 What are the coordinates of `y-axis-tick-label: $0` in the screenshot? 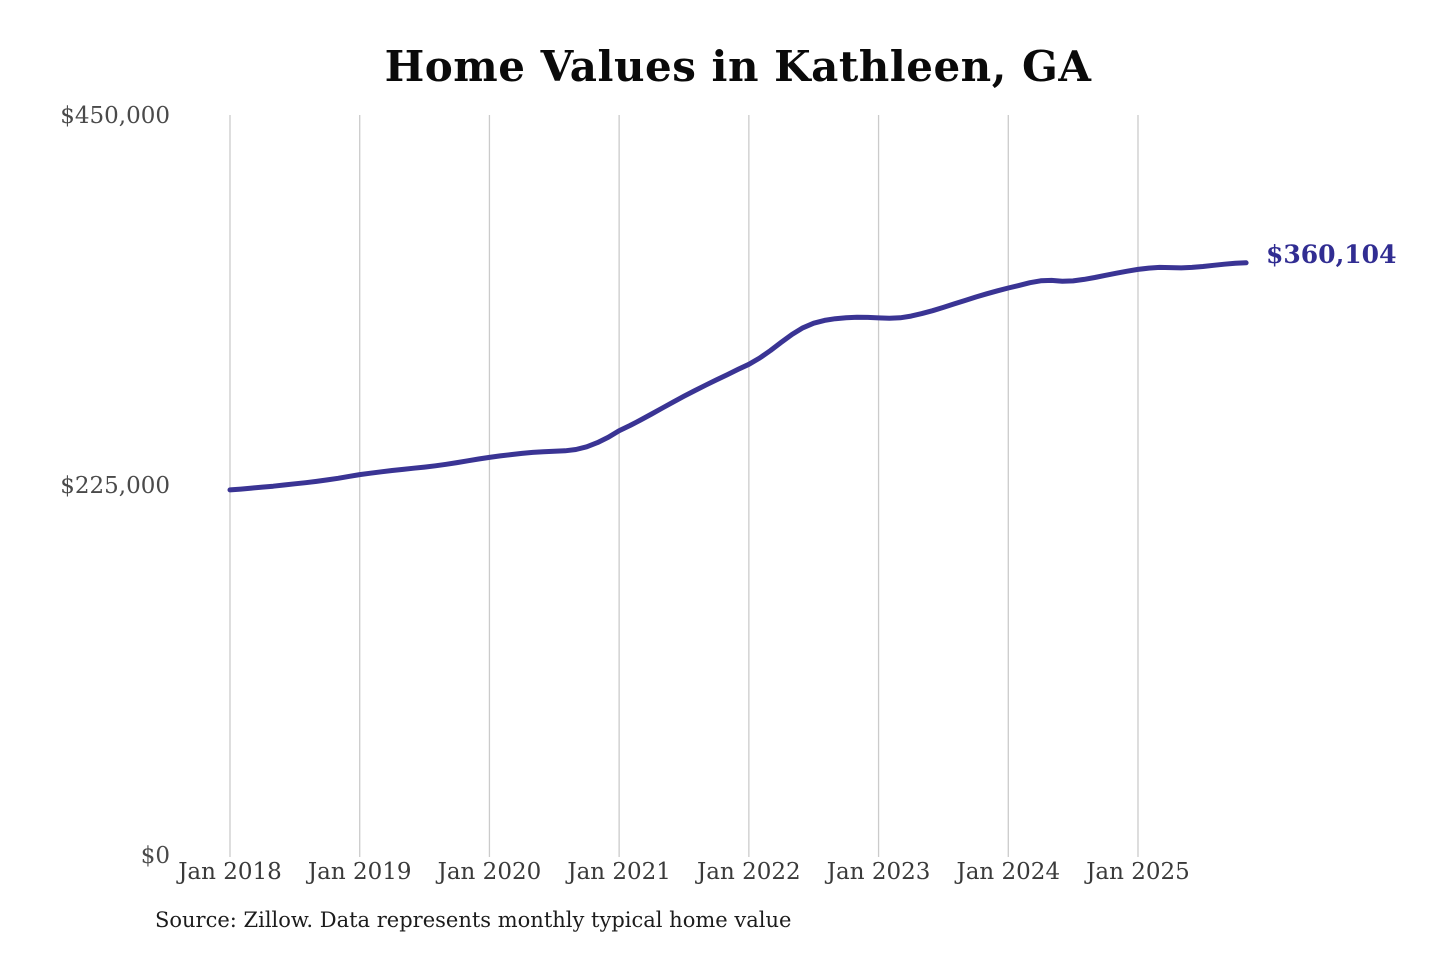 It's located at (155, 856).